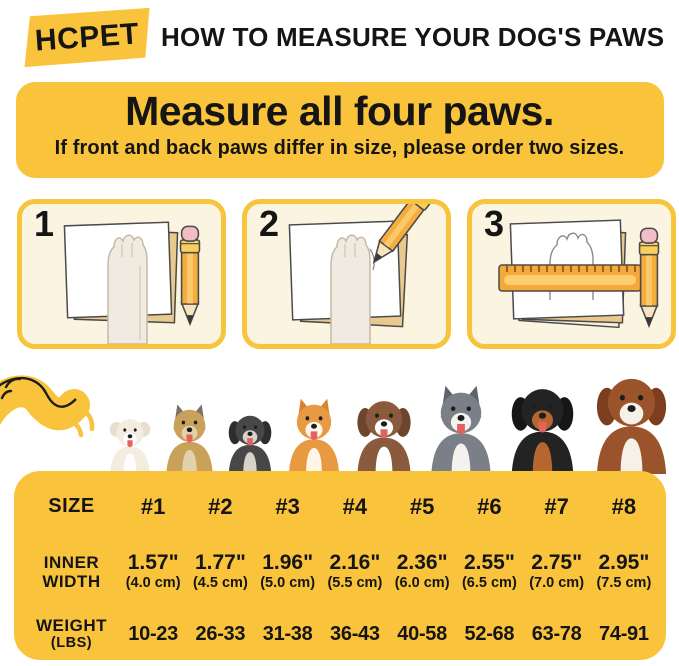  What do you see at coordinates (422, 633) in the screenshot?
I see `weight-value-5: 40-58` at bounding box center [422, 633].